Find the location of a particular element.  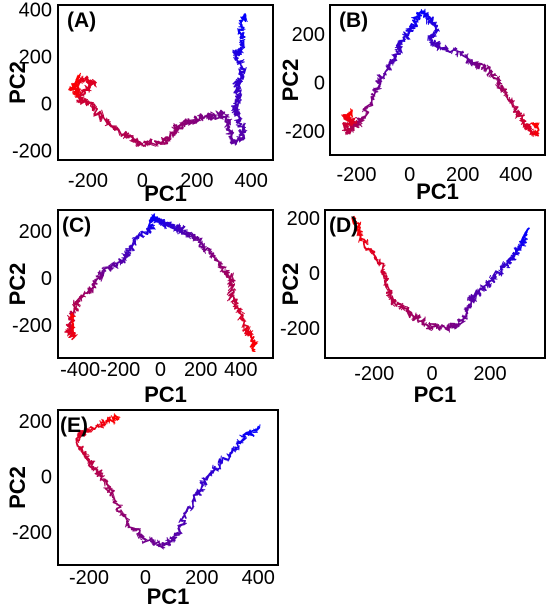

x-axis-label: PC1 is located at coordinates (165, 394).